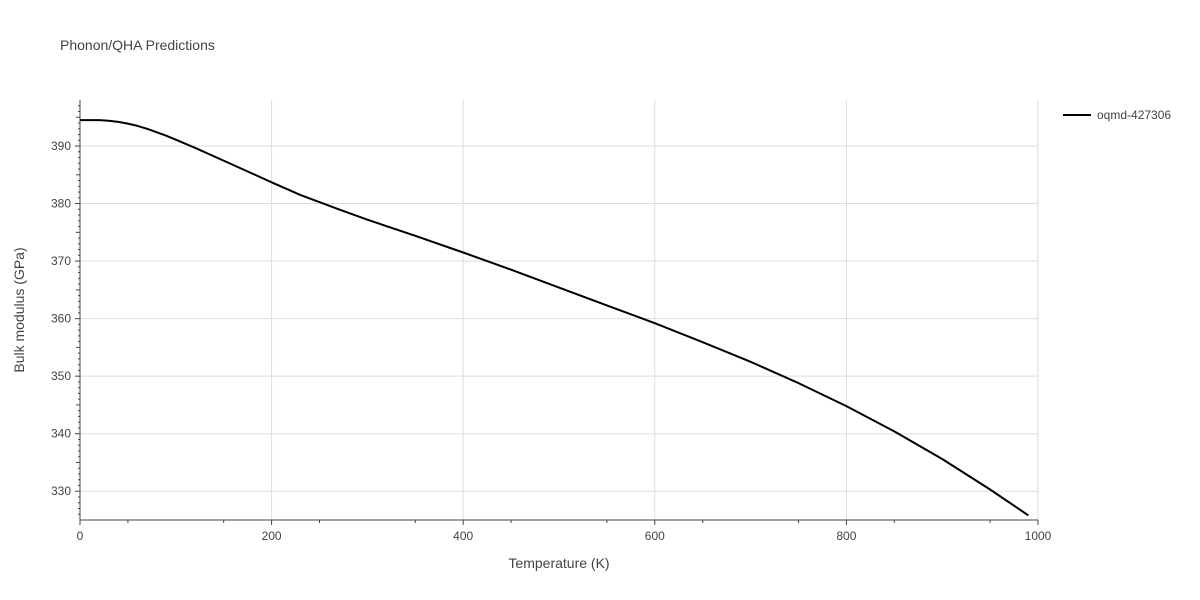  I want to click on legend-label: oqmd-427306, so click(1134, 115).